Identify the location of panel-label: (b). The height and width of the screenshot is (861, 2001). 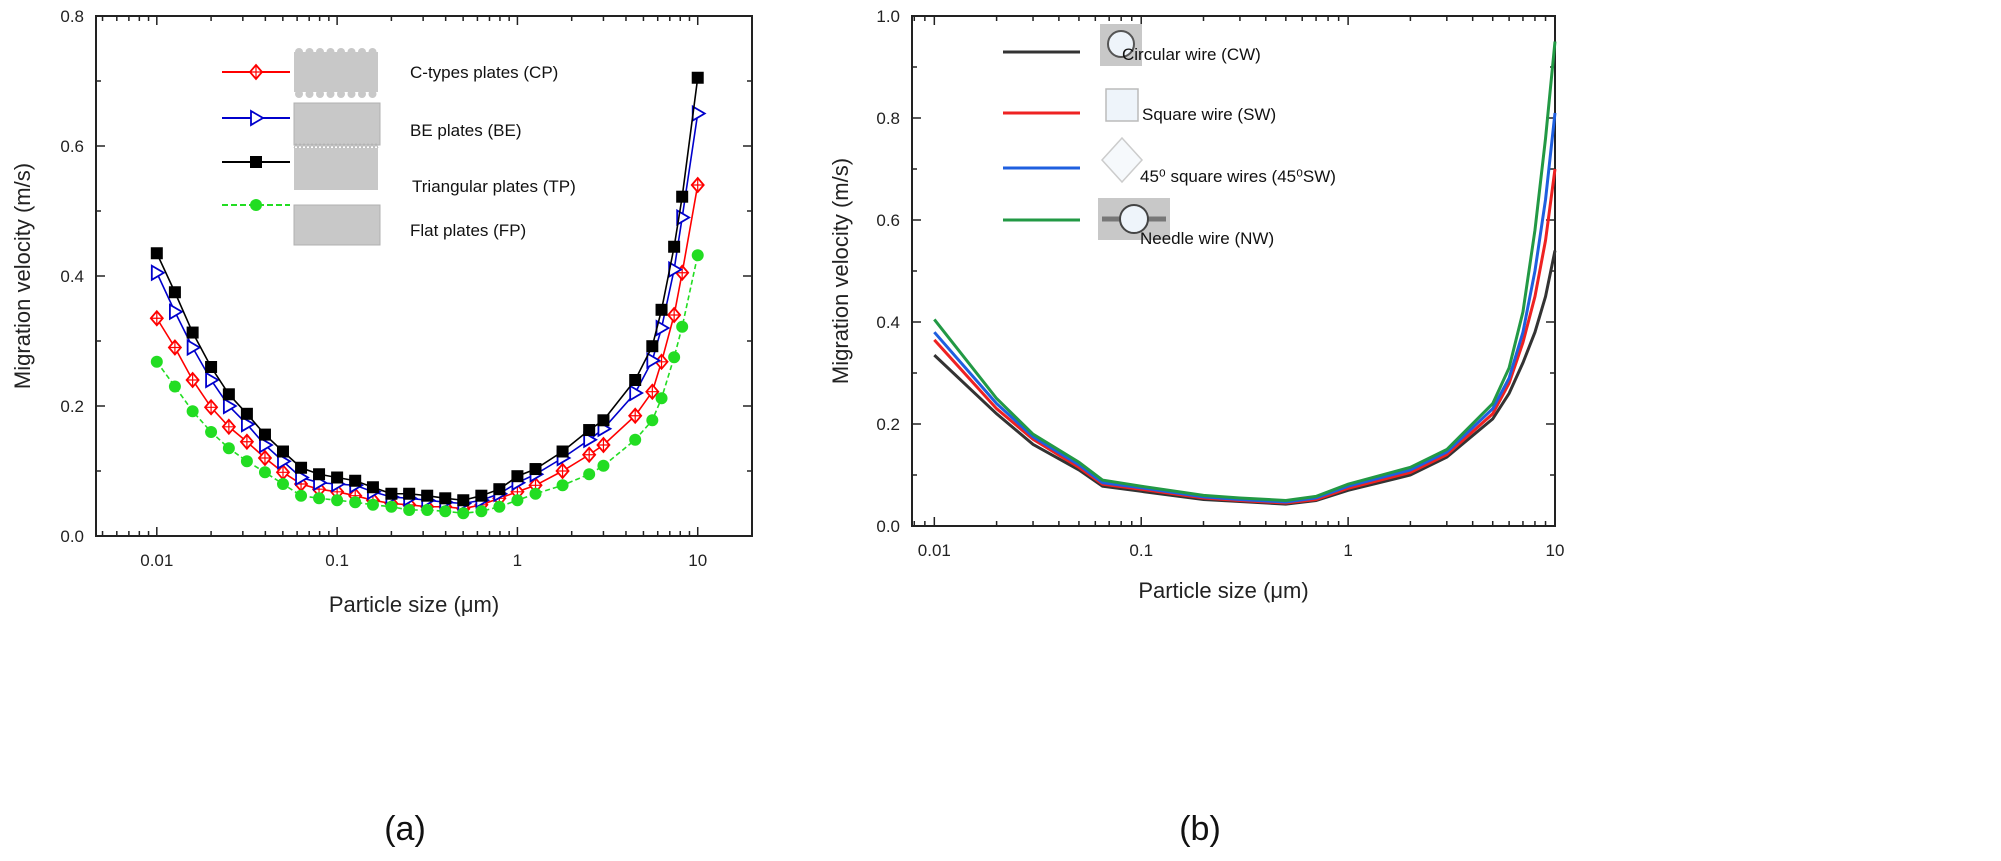
(1200, 829).